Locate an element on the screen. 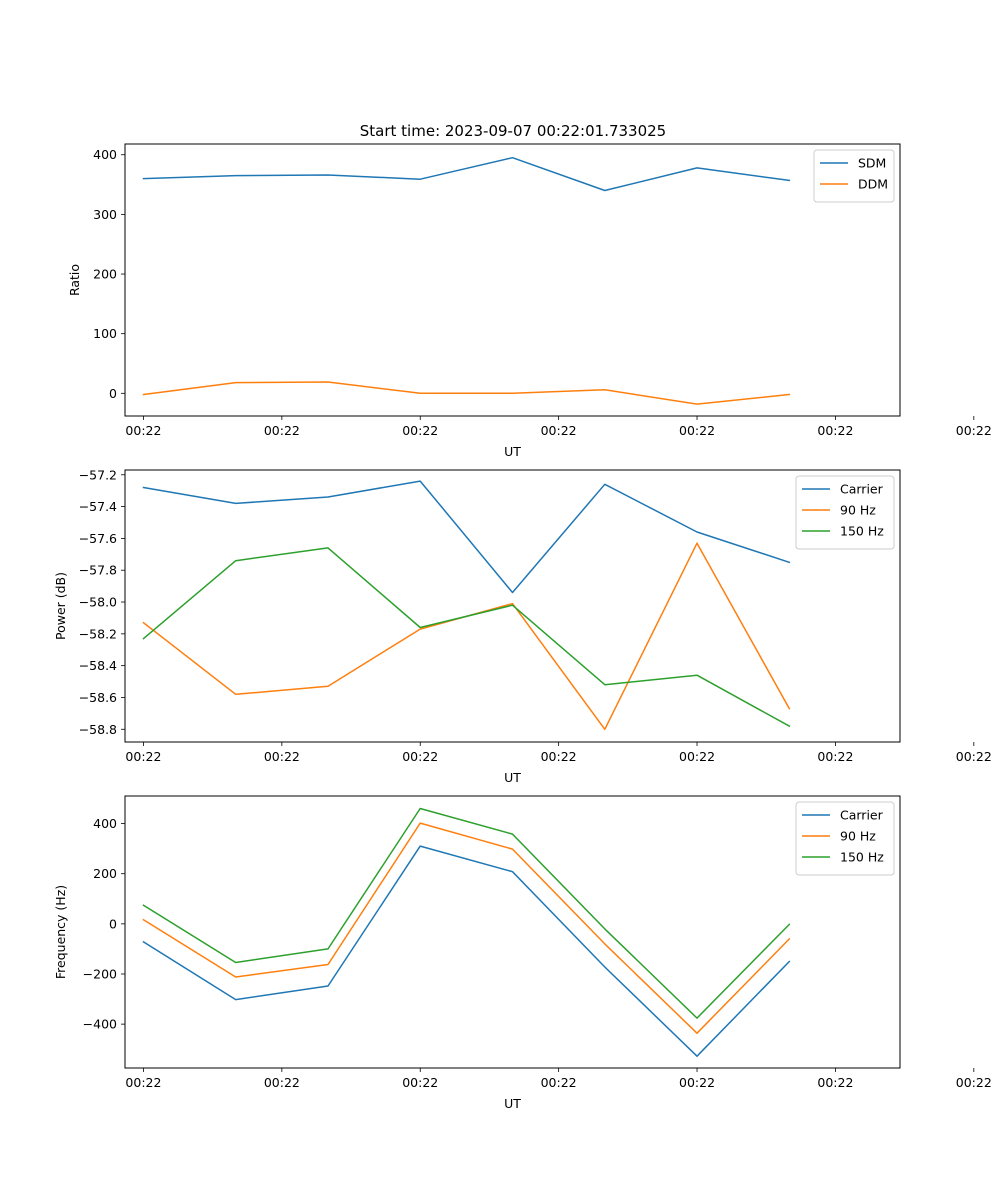 Image resolution: width=1000 pixels, height=1200 pixels. y-tick-label: −57.4 is located at coordinates (98, 506).